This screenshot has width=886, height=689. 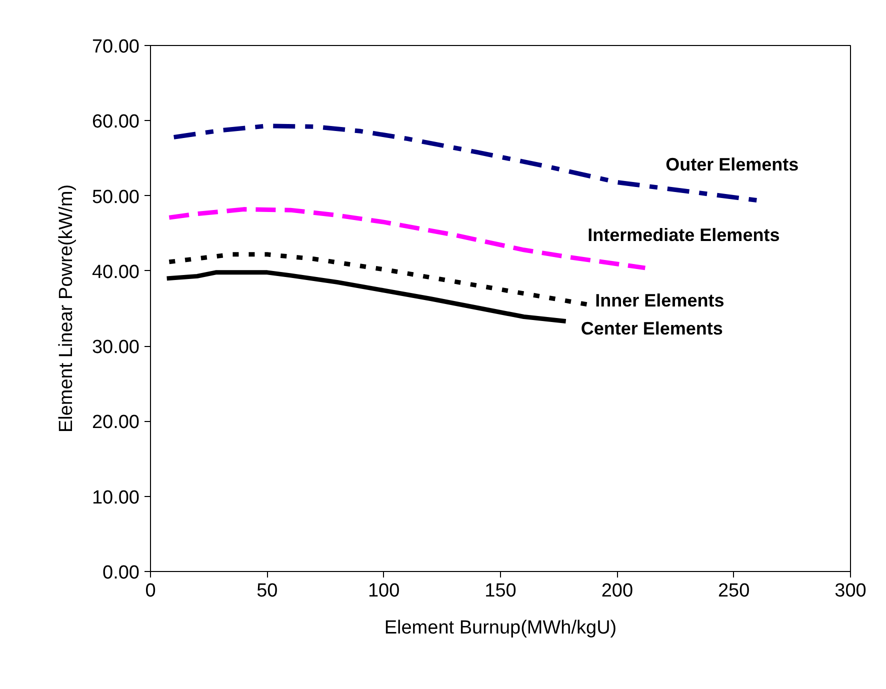 I want to click on x-tick-label: 100, so click(x=384, y=591).